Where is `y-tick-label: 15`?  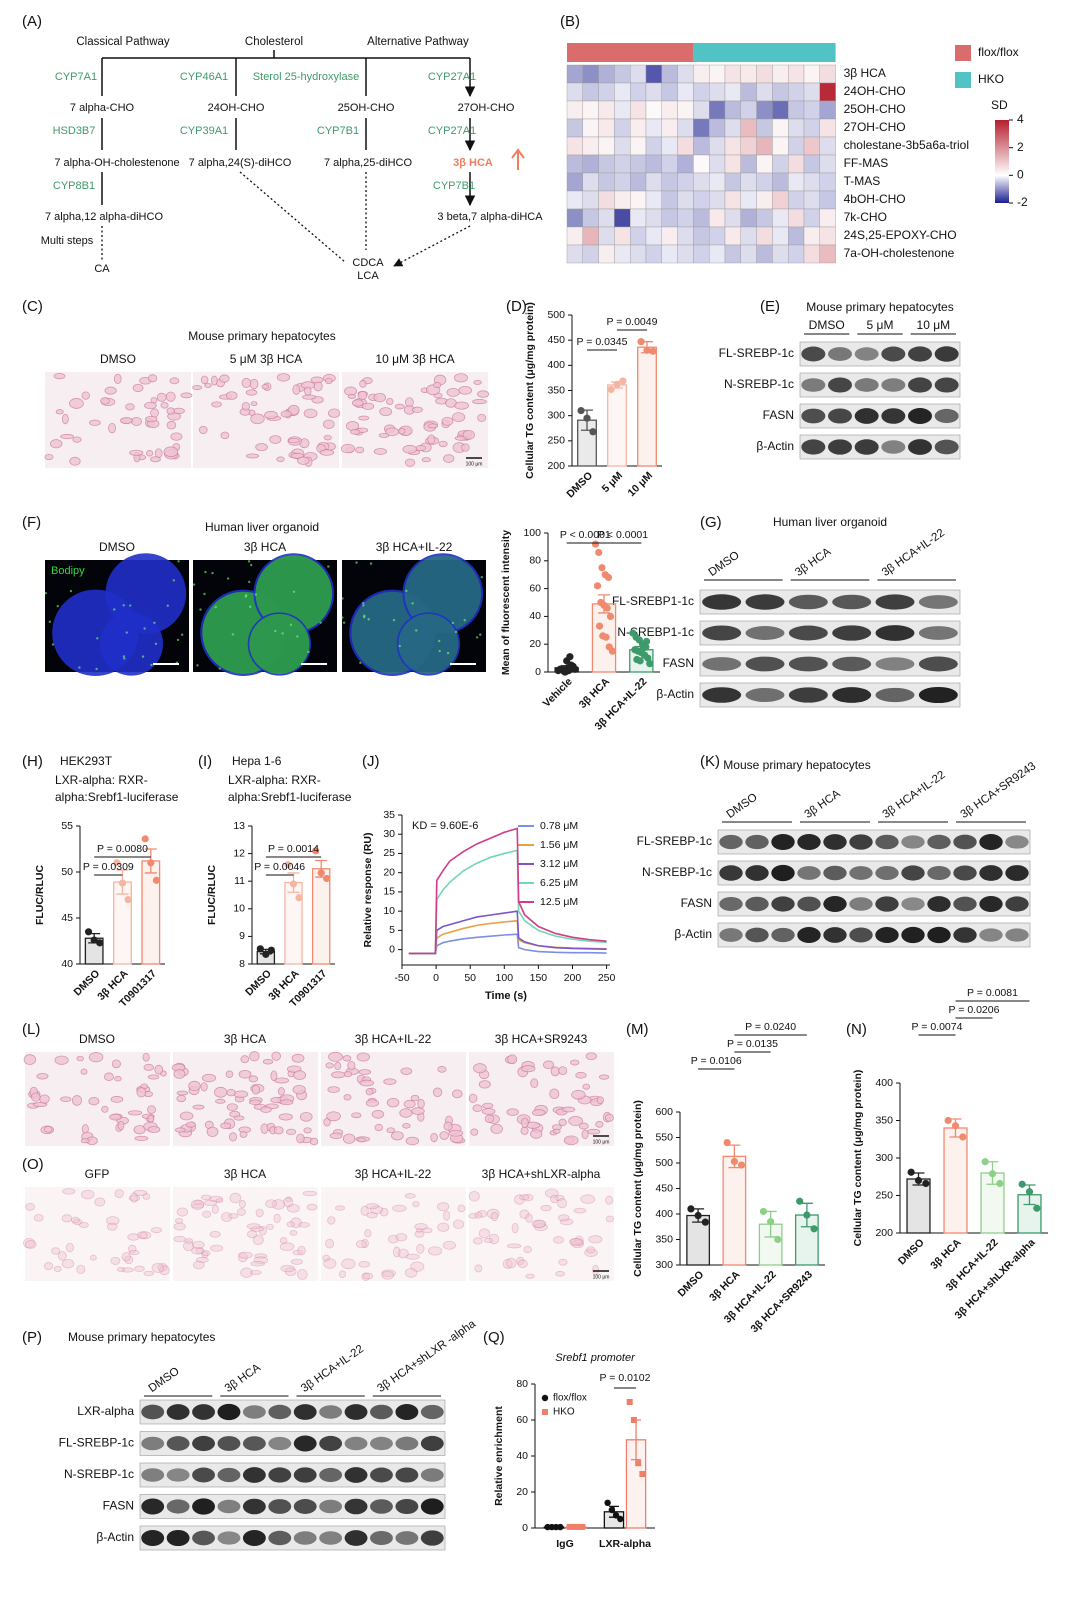
y-tick-label: 15 is located at coordinates (389, 892).